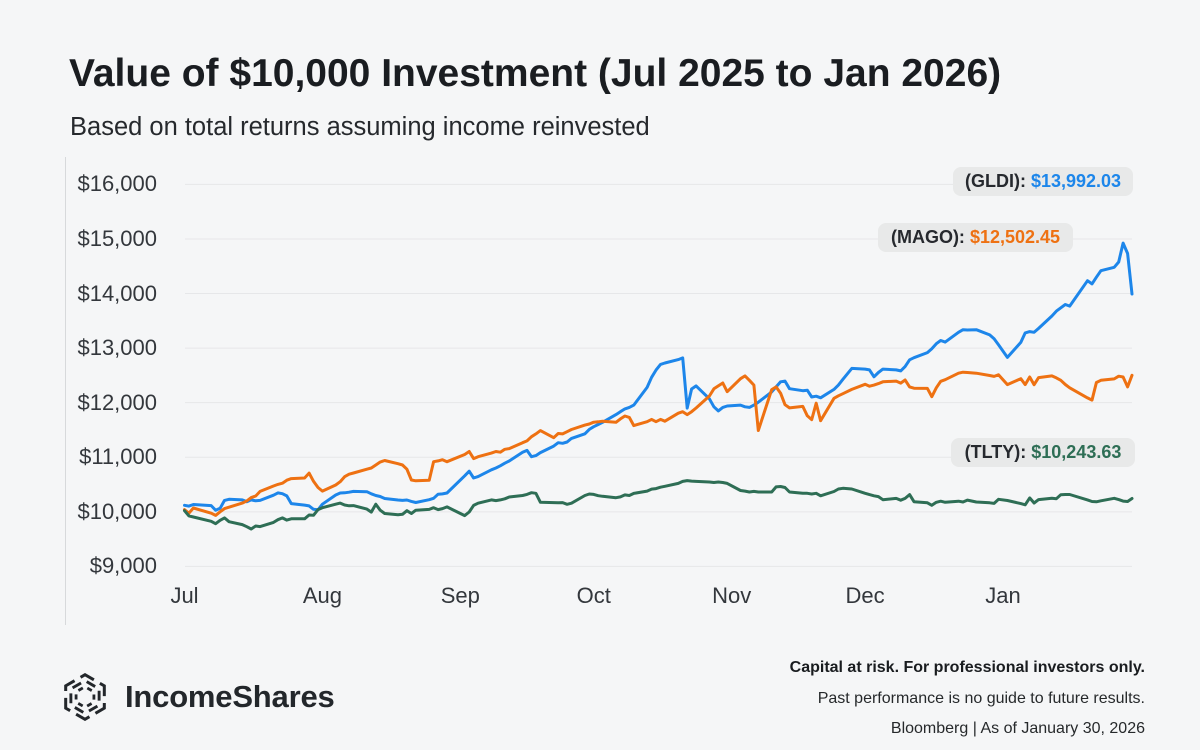  Describe the element at coordinates (1017, 728) in the screenshot. I see `footer-source-date: Bloomberg | As of January 30, 2026` at that location.